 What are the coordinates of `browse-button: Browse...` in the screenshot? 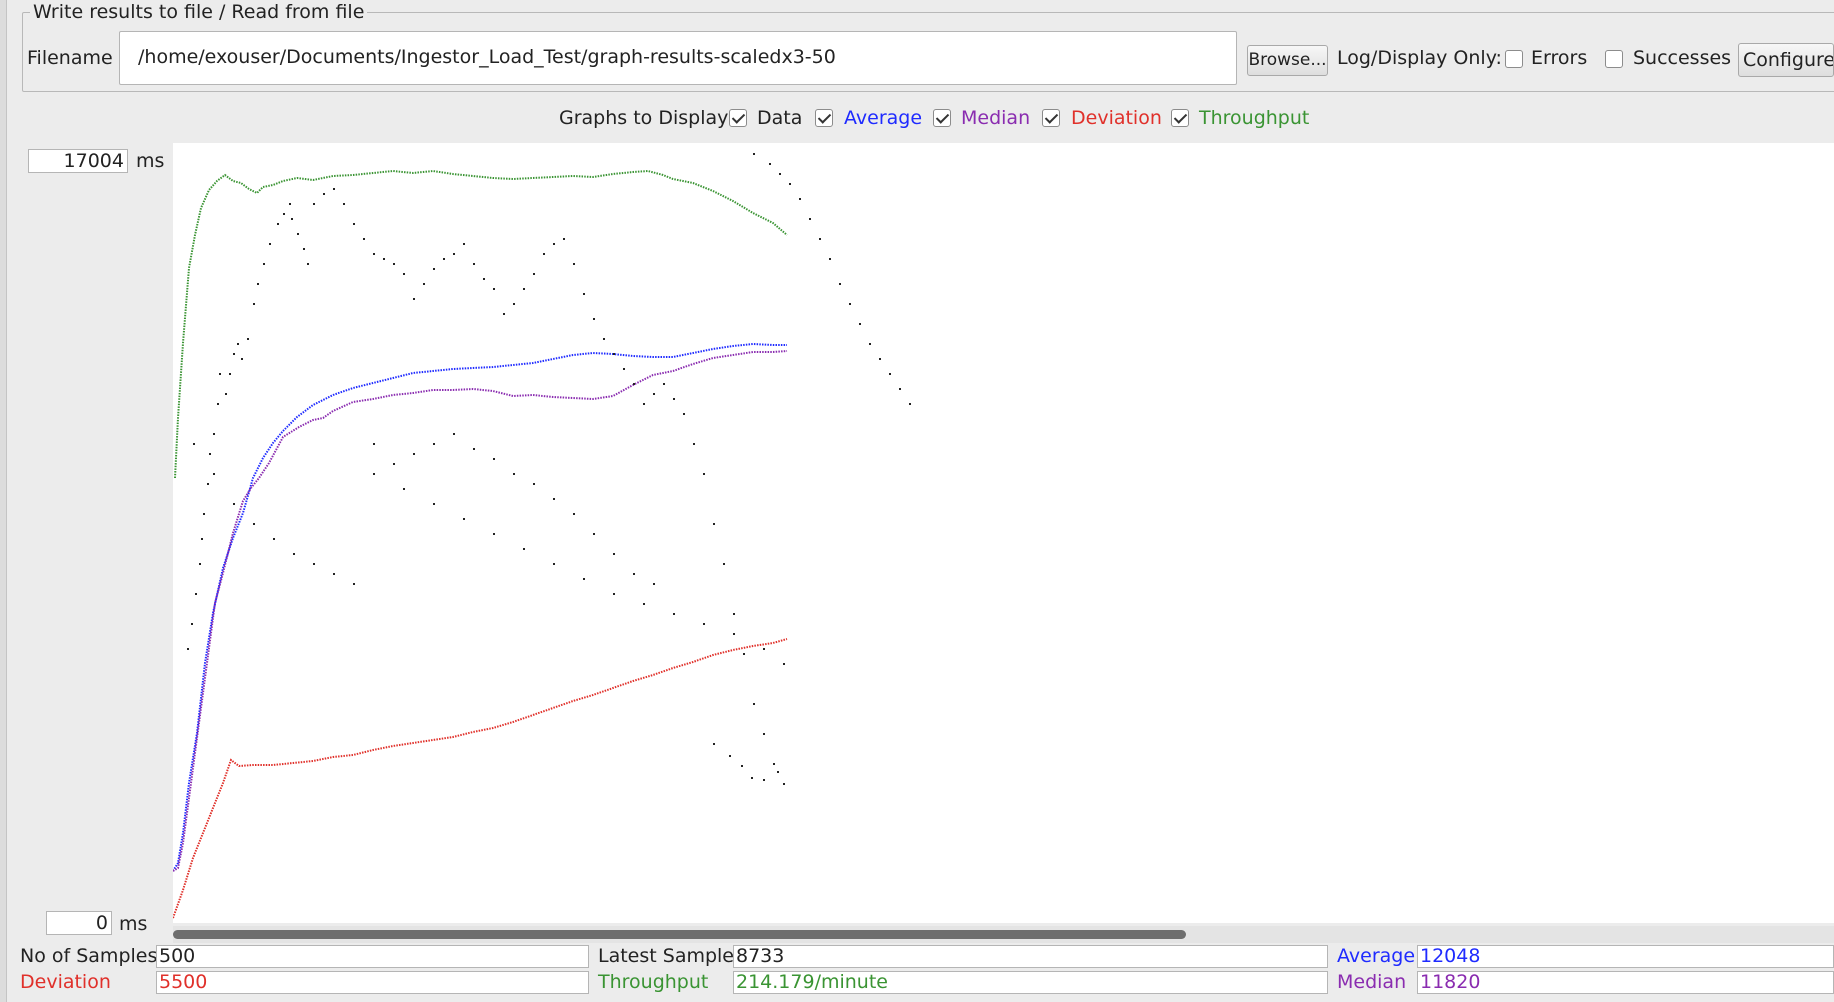 It's located at (1287, 60).